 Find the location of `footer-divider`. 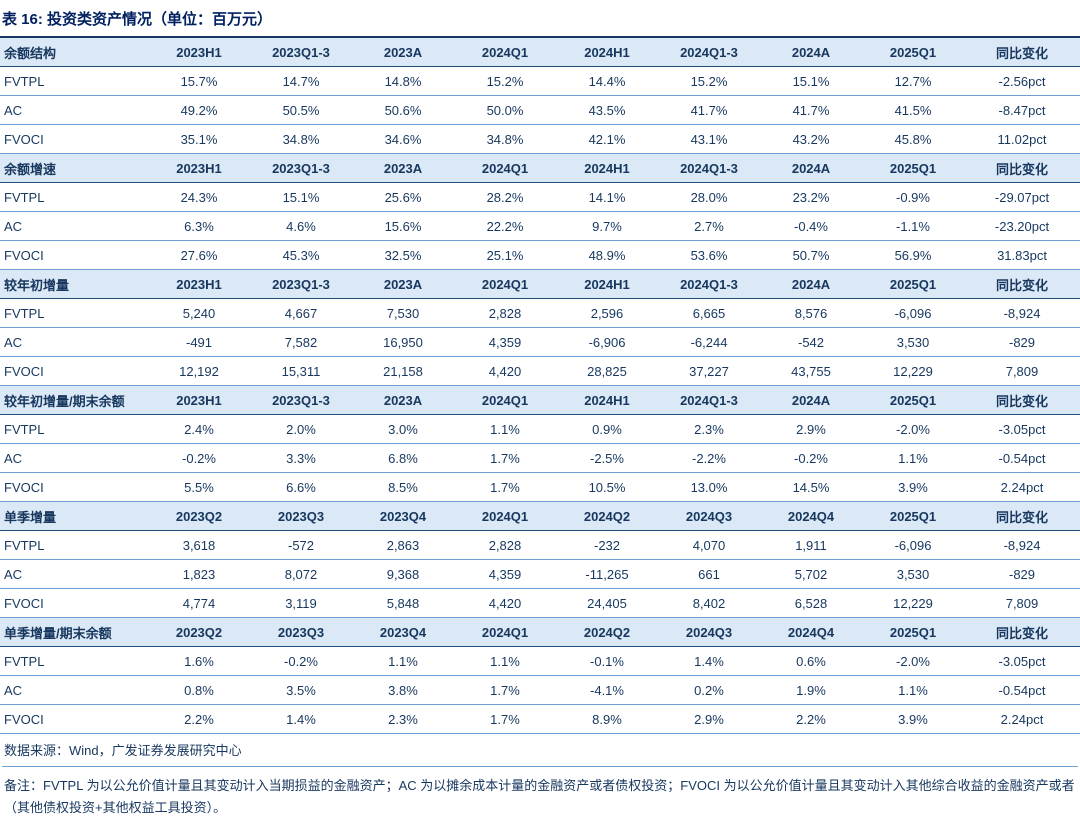

footer-divider is located at coordinates (540, 766).